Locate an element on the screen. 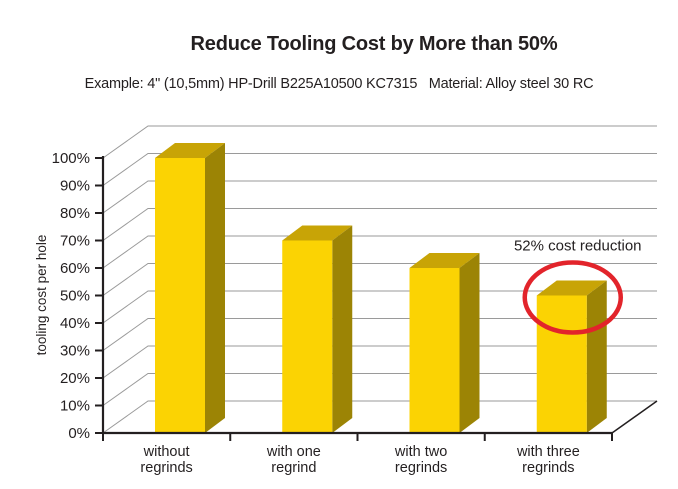  y-tick-label: 30% is located at coordinates (75, 351).